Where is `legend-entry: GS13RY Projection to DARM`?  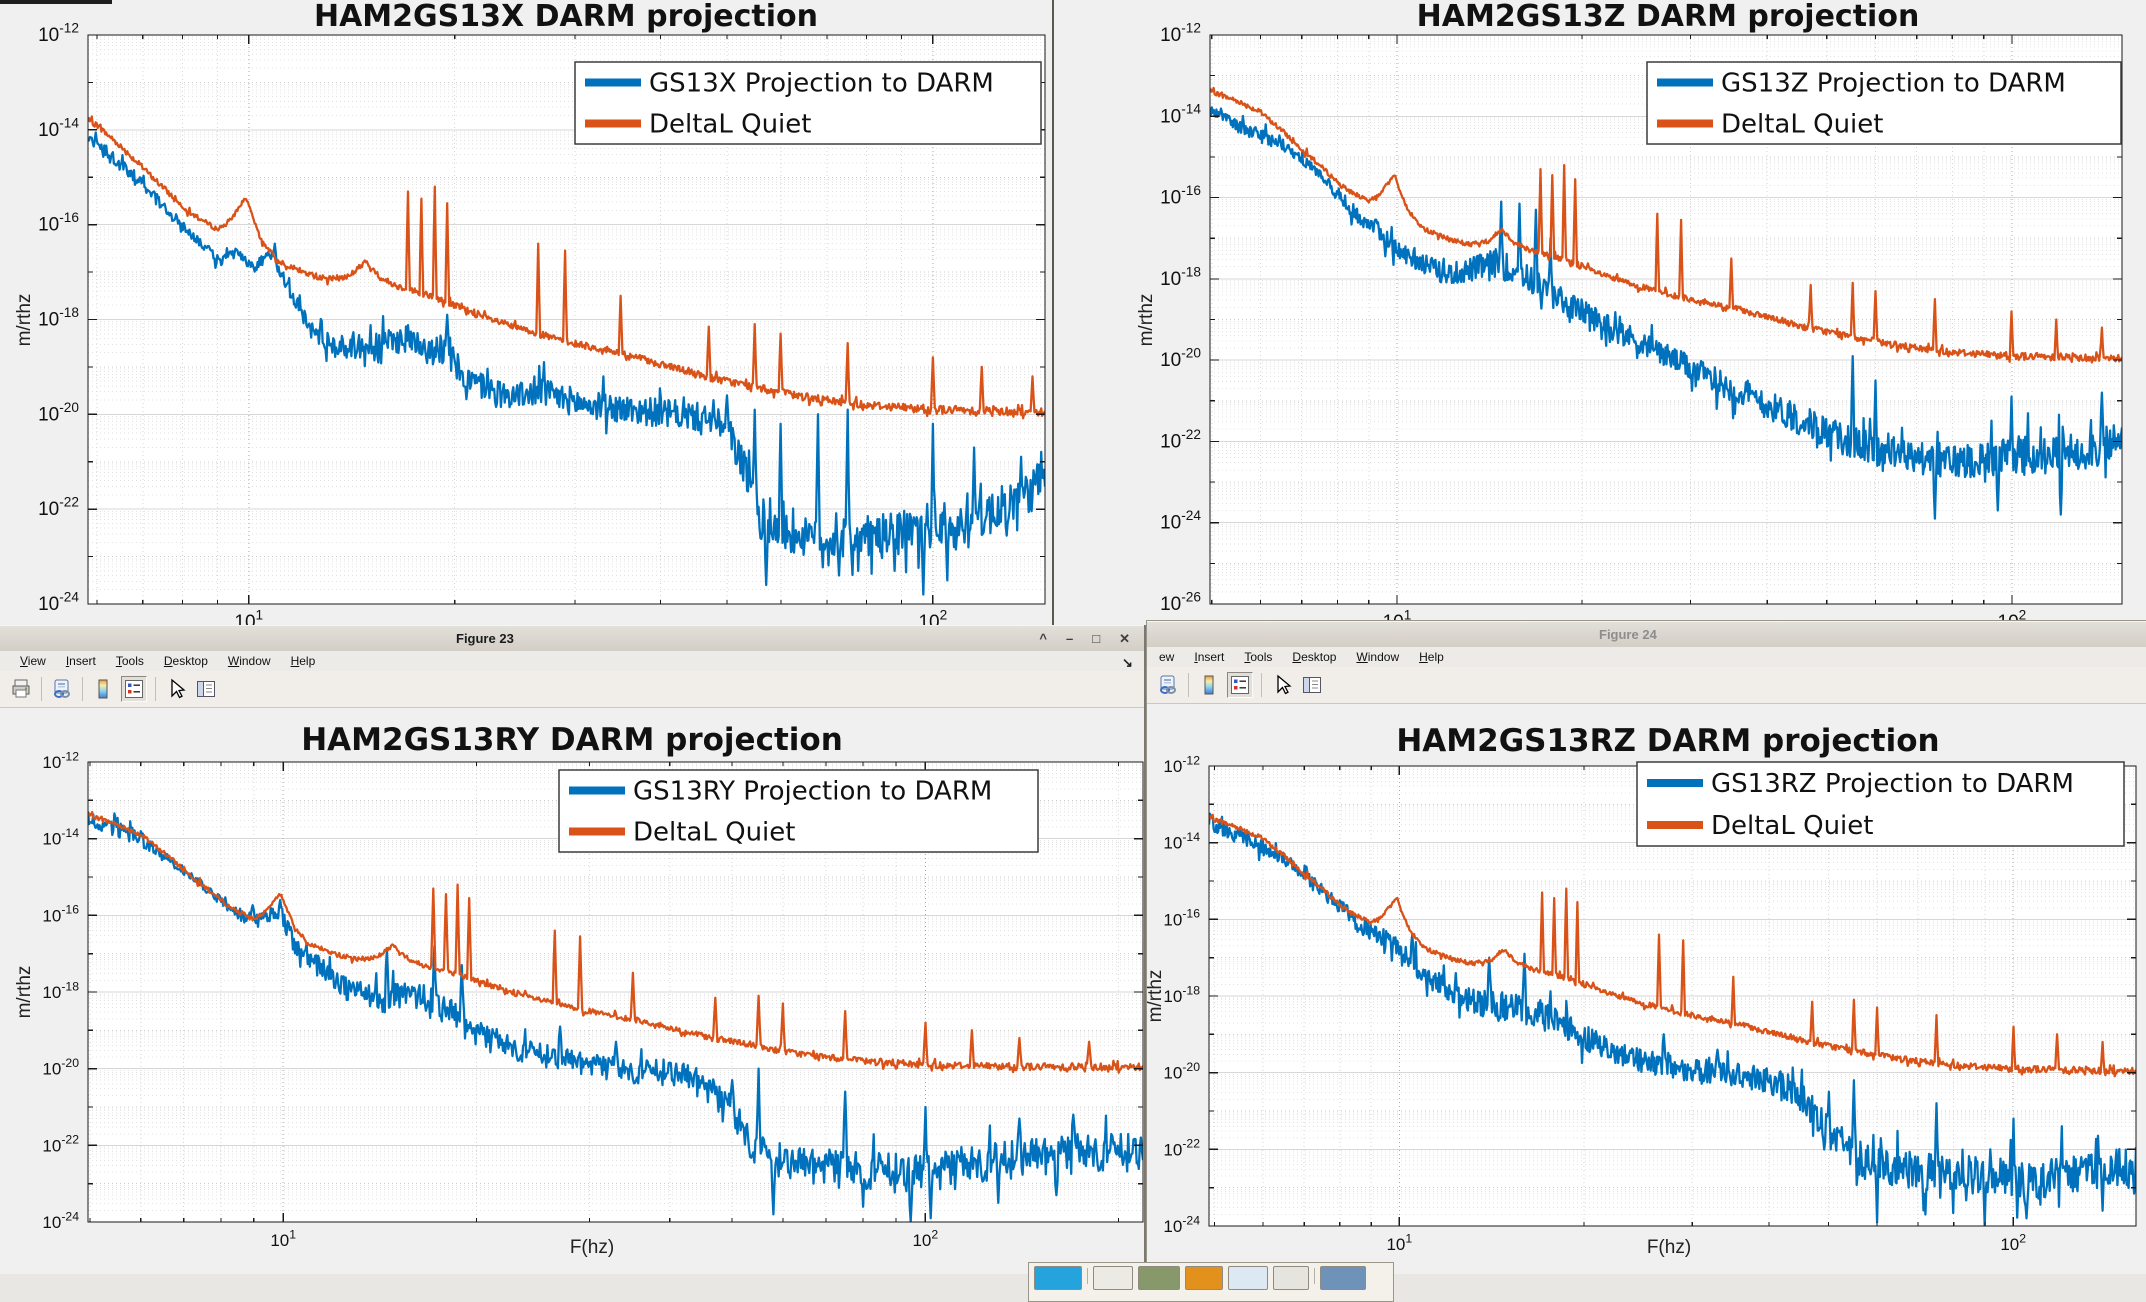 legend-entry: GS13RY Projection to DARM is located at coordinates (812, 792).